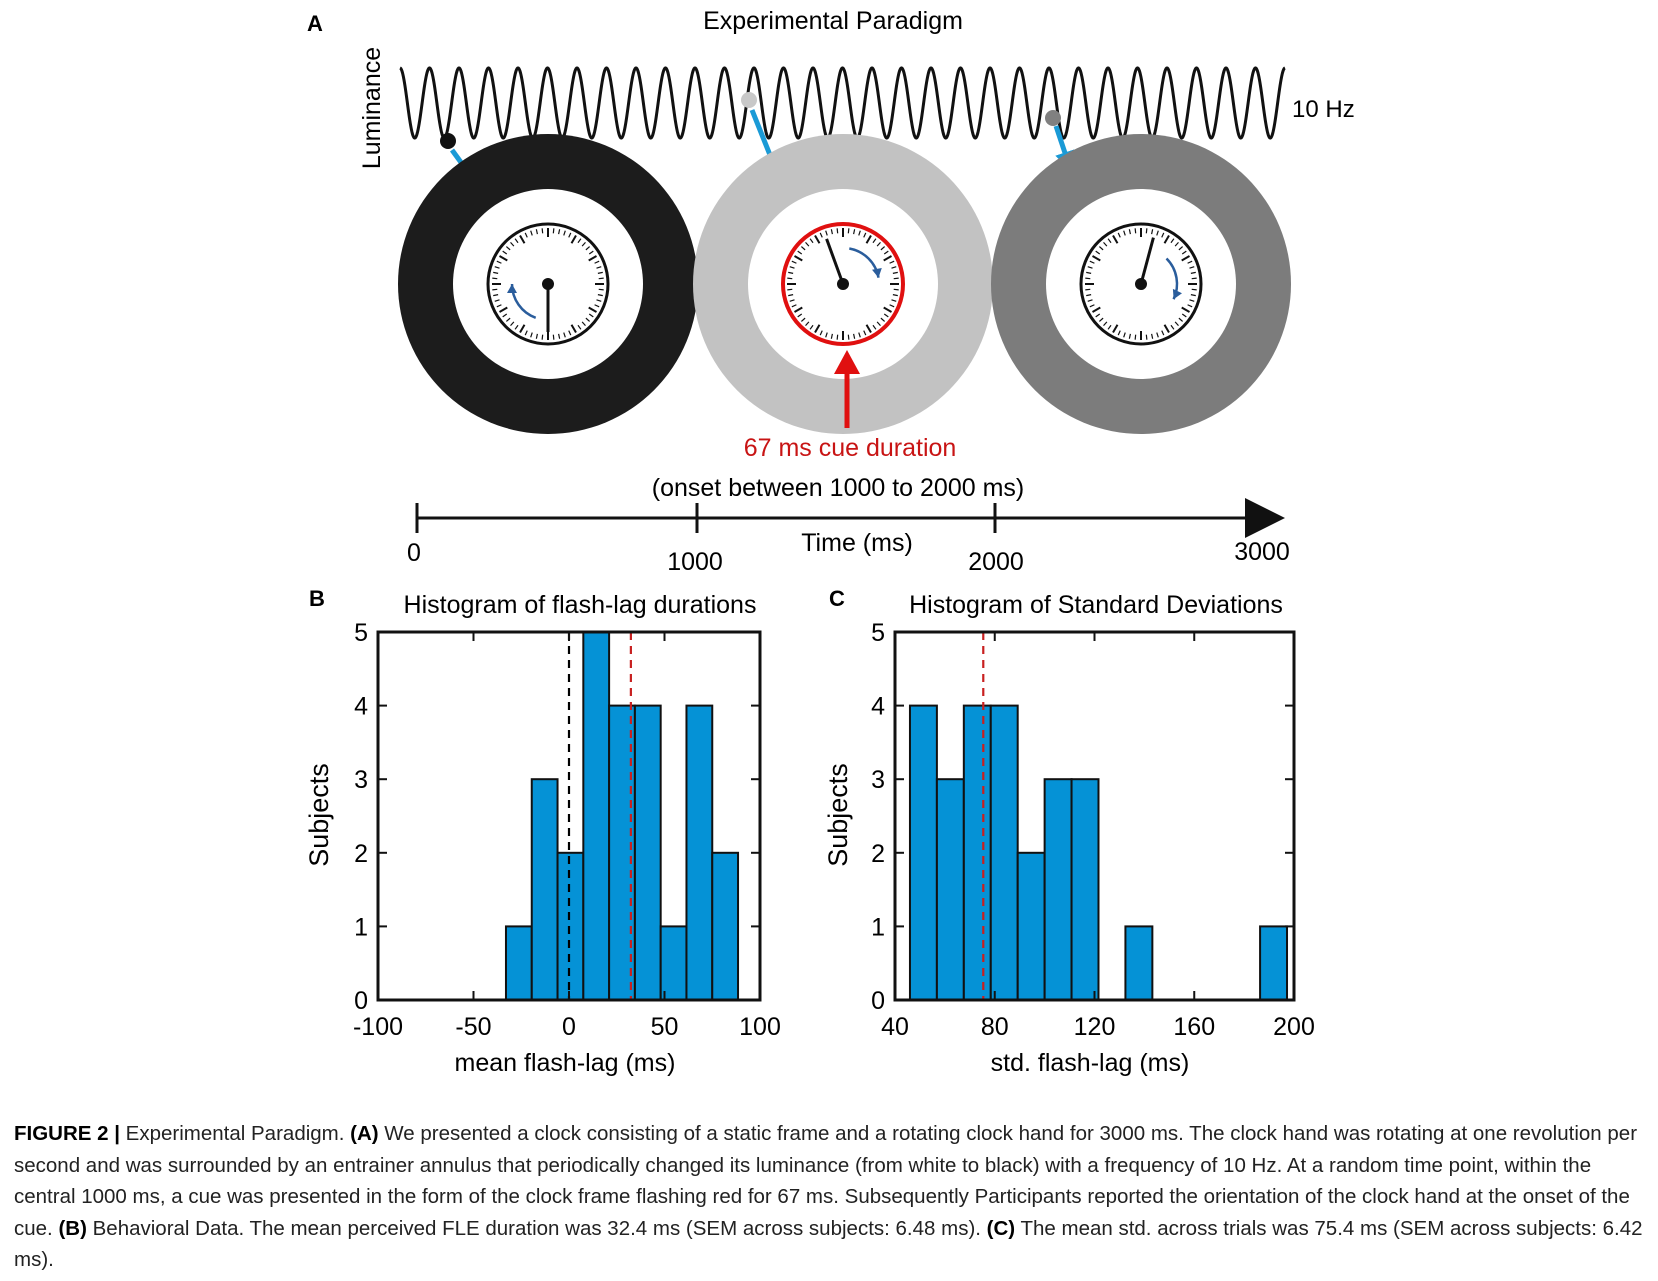 Image resolution: width=1658 pixels, height=1281 pixels. Describe the element at coordinates (665, 1027) in the screenshot. I see `x-tick-label: 50` at that location.